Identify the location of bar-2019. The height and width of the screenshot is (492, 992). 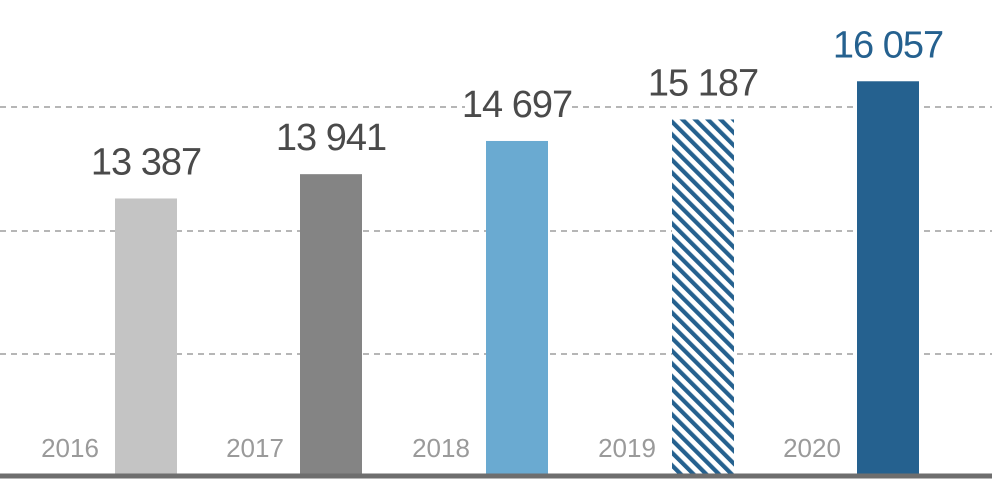
(703, 297).